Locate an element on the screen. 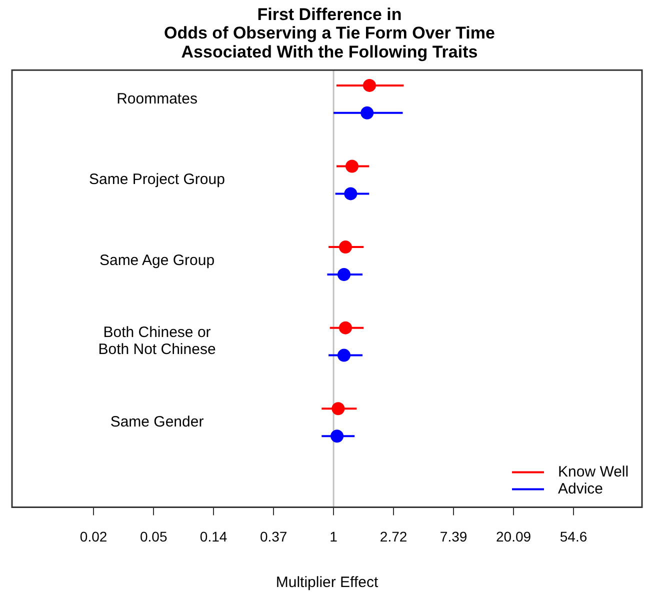  x-tick-label: 7.39 is located at coordinates (454, 536).